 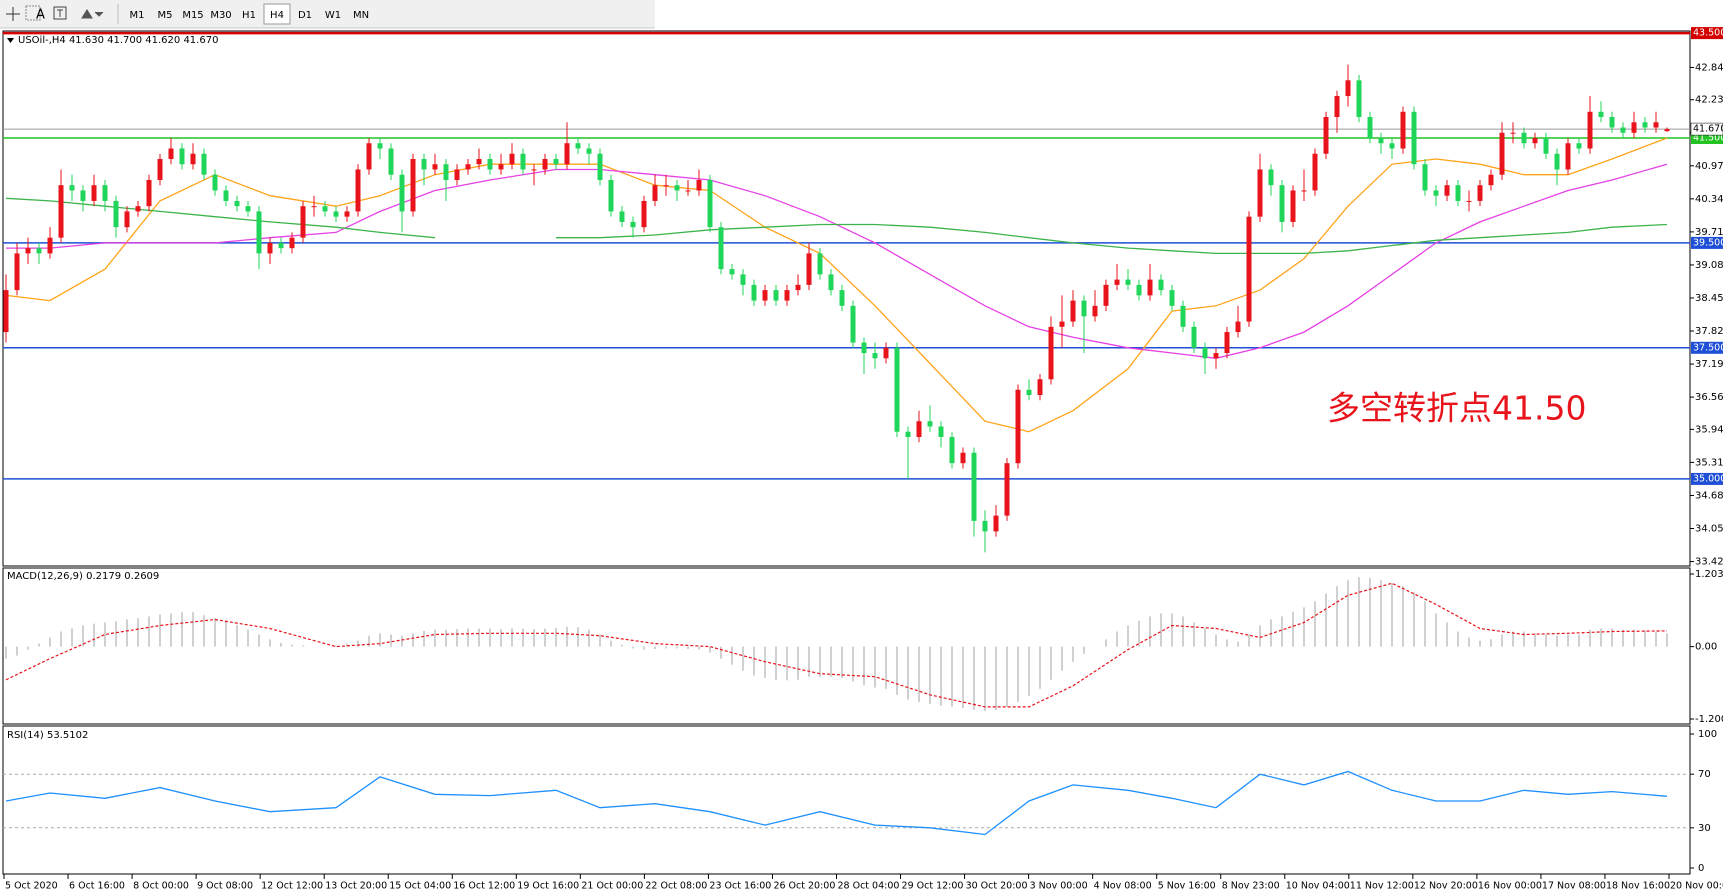 What do you see at coordinates (361, 15) in the screenshot?
I see `timeframe-button: MN` at bounding box center [361, 15].